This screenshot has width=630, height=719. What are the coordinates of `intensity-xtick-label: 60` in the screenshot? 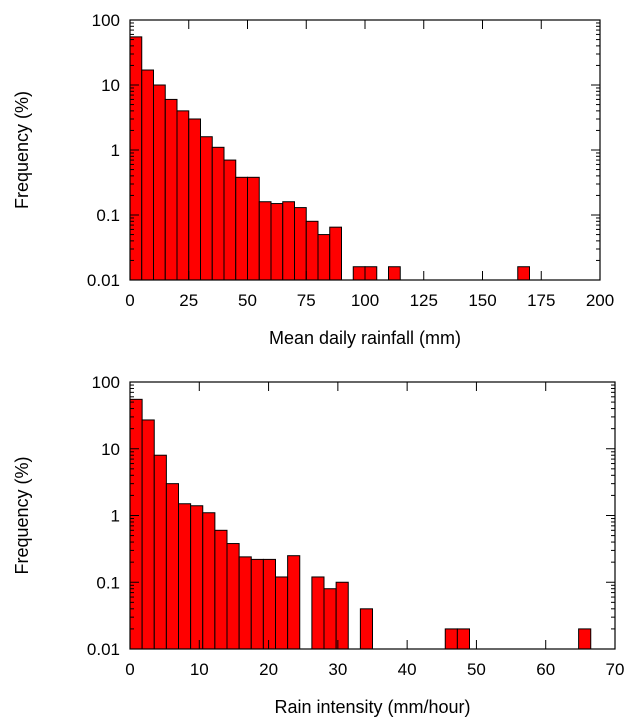 It's located at (545, 669).